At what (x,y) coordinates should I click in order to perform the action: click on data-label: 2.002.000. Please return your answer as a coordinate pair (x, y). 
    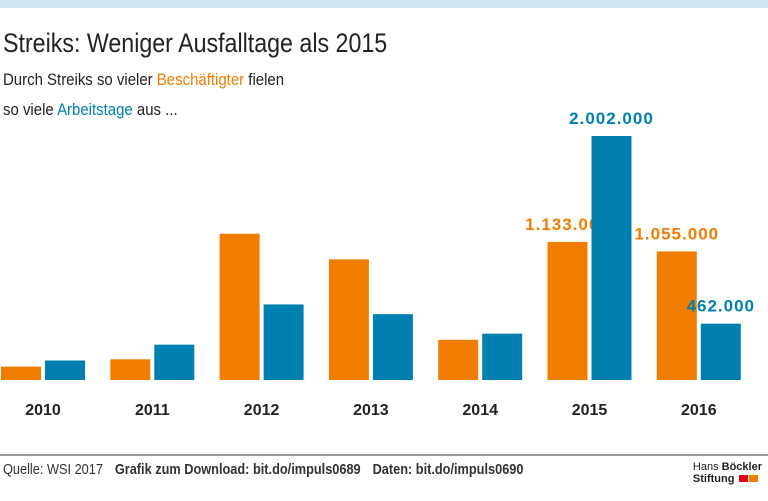
    Looking at the image, I should click on (611, 118).